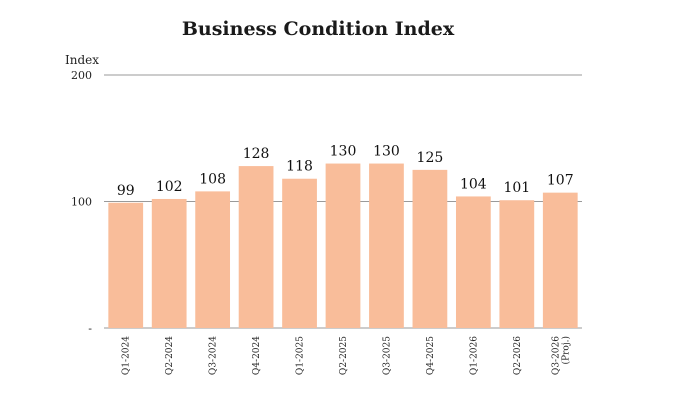  I want to click on x-tick-label: Q3-2026 (Proj.), so click(561, 355).